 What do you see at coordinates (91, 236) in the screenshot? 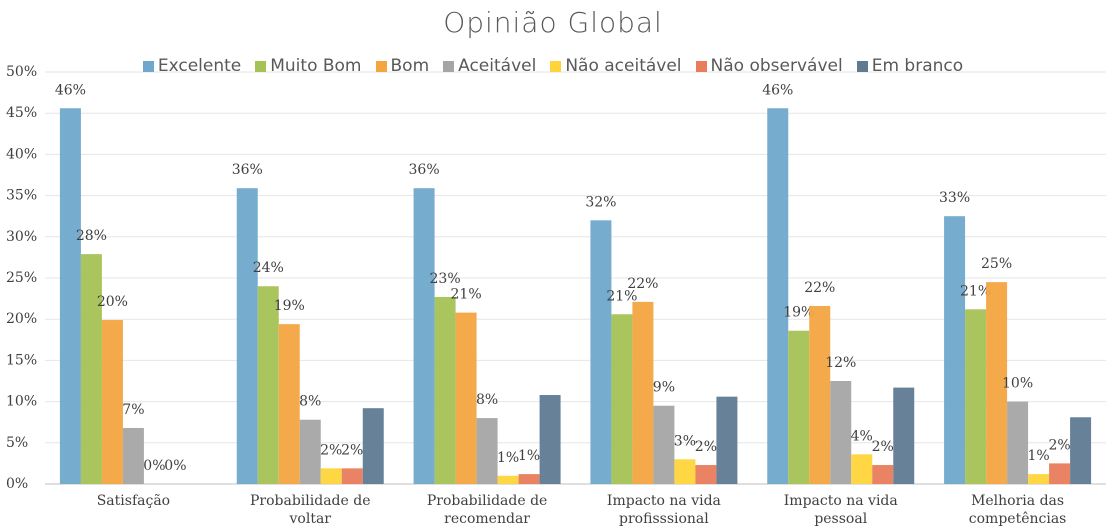
I see `data-label: 28%` at bounding box center [91, 236].